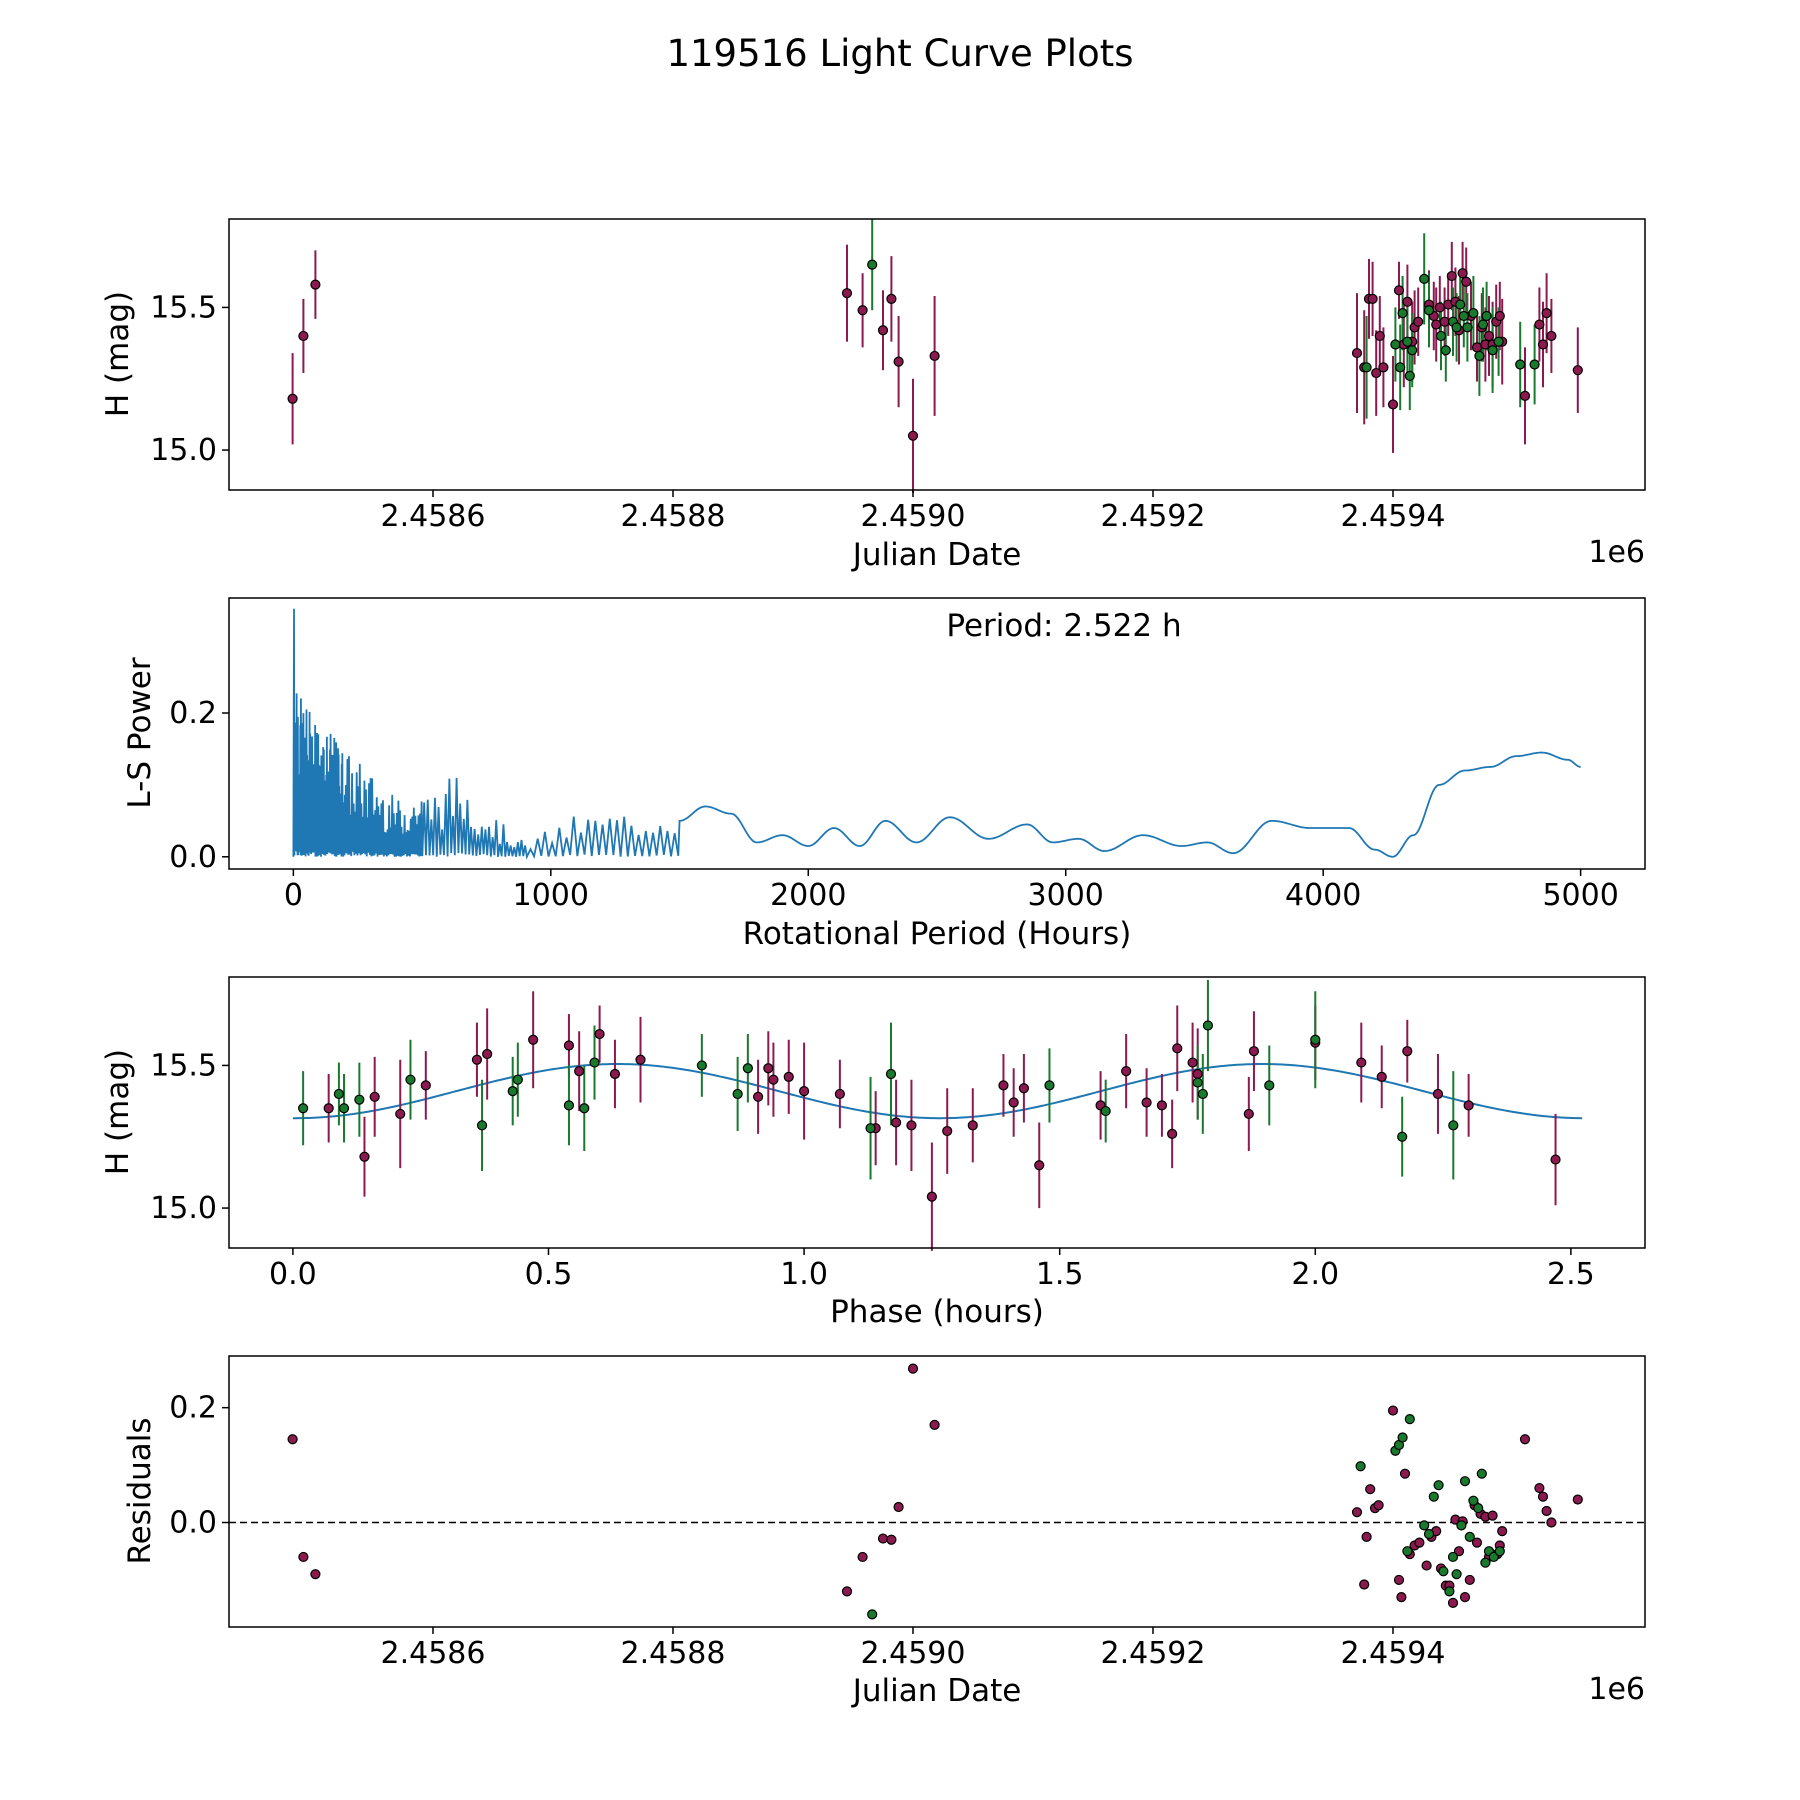  What do you see at coordinates (936, 555) in the screenshot?
I see `lightcurve-xlabel: Julian Date` at bounding box center [936, 555].